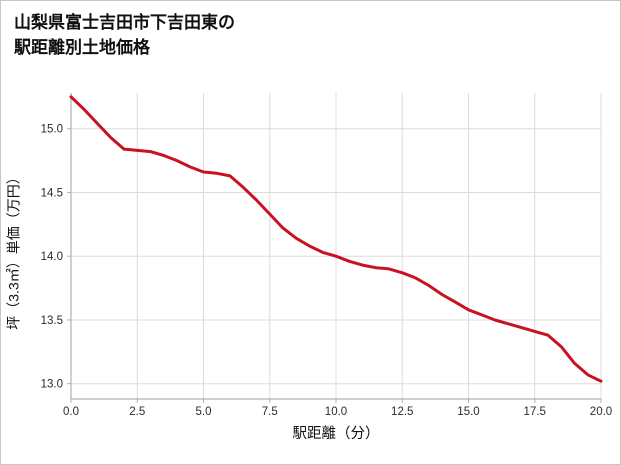 This screenshot has width=621, height=465. What do you see at coordinates (52, 193) in the screenshot?
I see `y-tick-label: 14.5` at bounding box center [52, 193].